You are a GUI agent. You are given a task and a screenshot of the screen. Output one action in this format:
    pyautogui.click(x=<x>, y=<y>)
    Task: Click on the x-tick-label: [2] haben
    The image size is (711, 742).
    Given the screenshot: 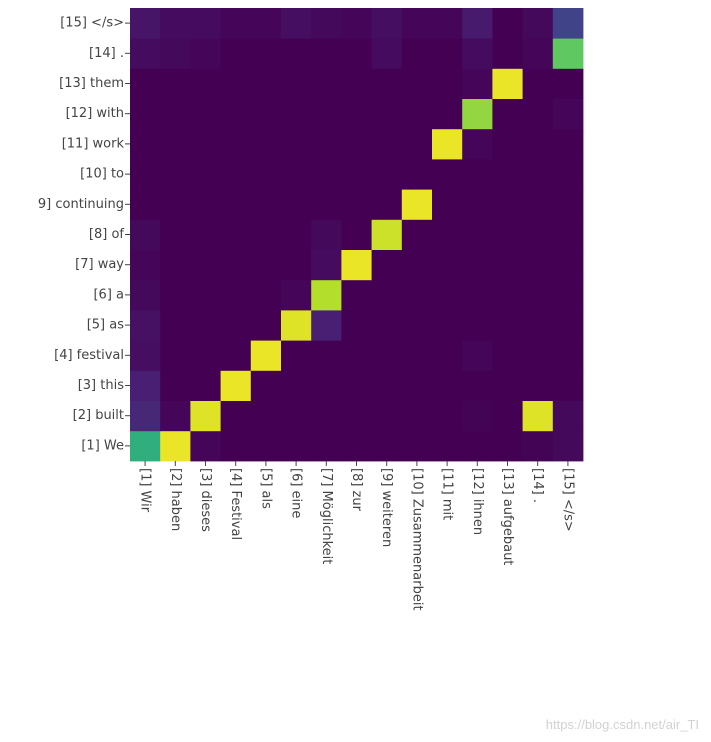 What is the action you would take?
    pyautogui.click(x=175, y=499)
    